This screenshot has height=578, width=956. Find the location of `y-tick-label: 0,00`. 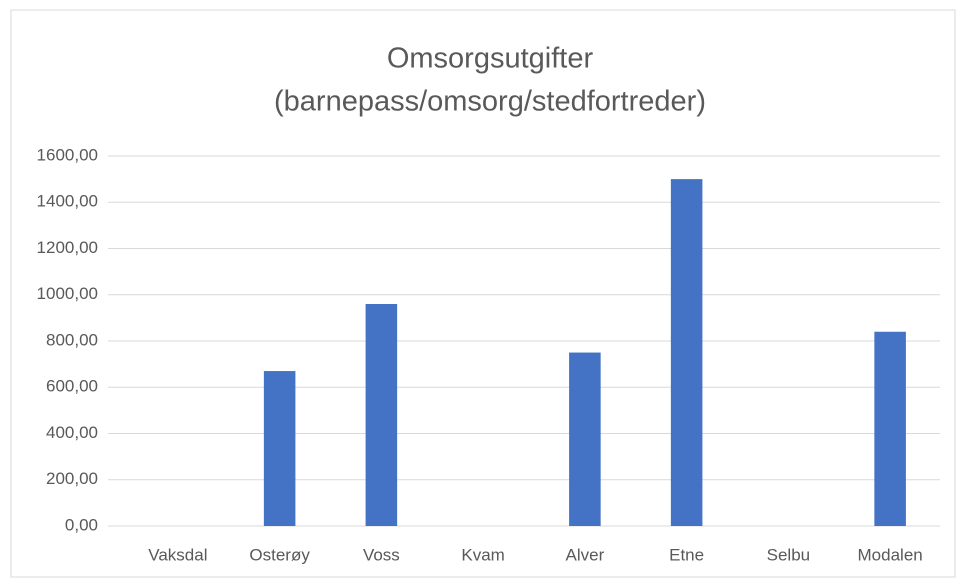

y-tick-label: 0,00 is located at coordinates (81, 524).